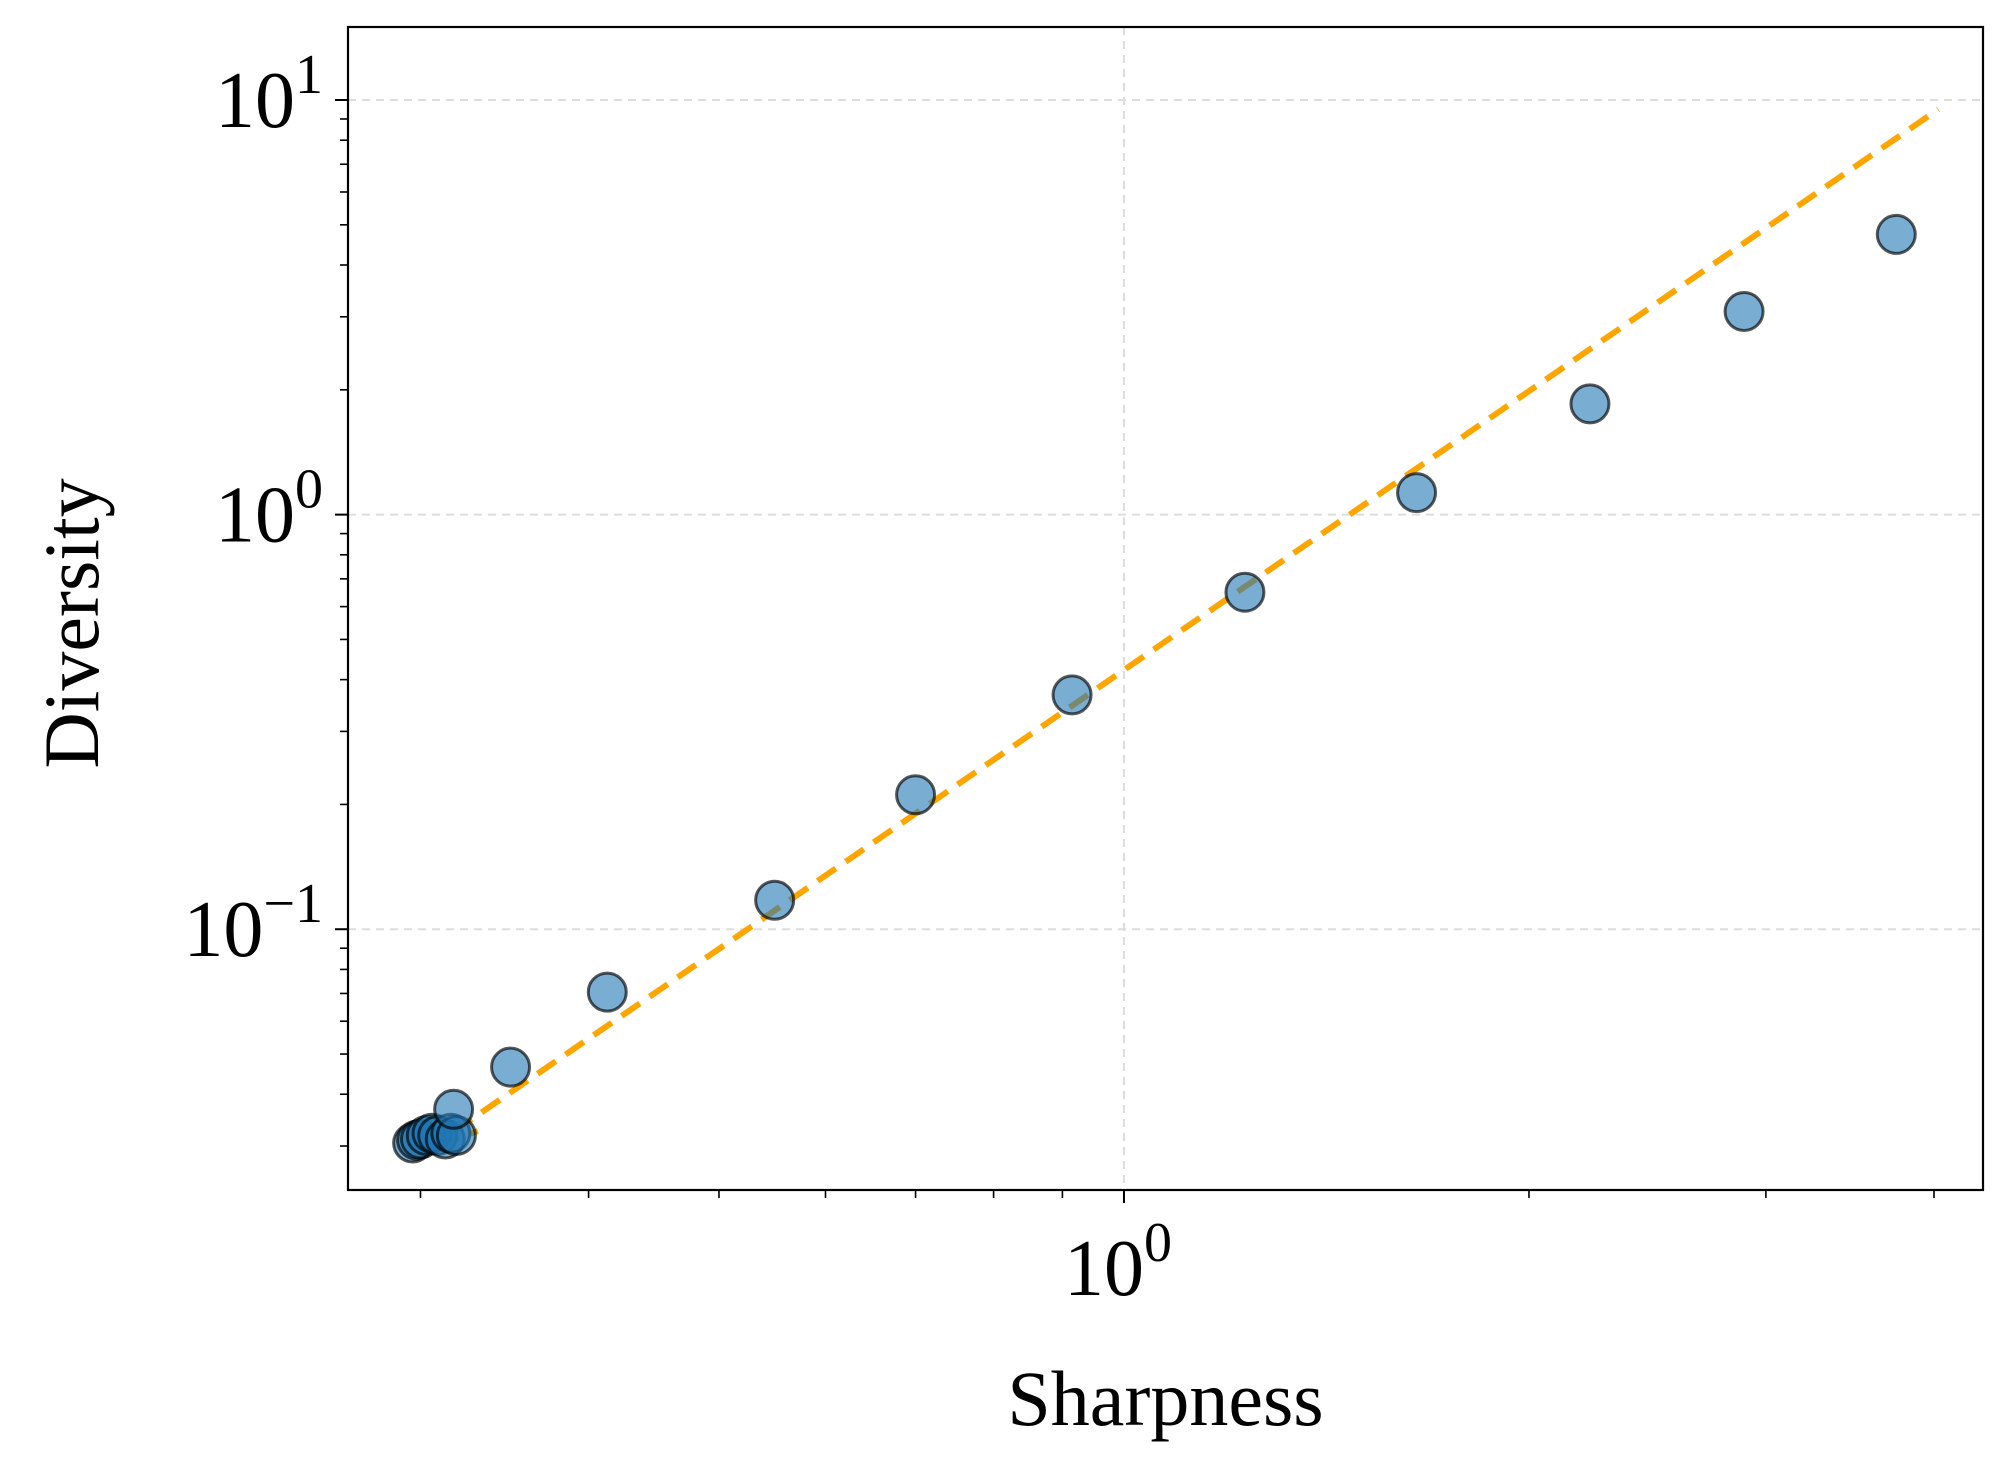 This screenshot has width=2003, height=1472. What do you see at coordinates (1118, 1262) in the screenshot?
I see `x-tick-label: 100` at bounding box center [1118, 1262].